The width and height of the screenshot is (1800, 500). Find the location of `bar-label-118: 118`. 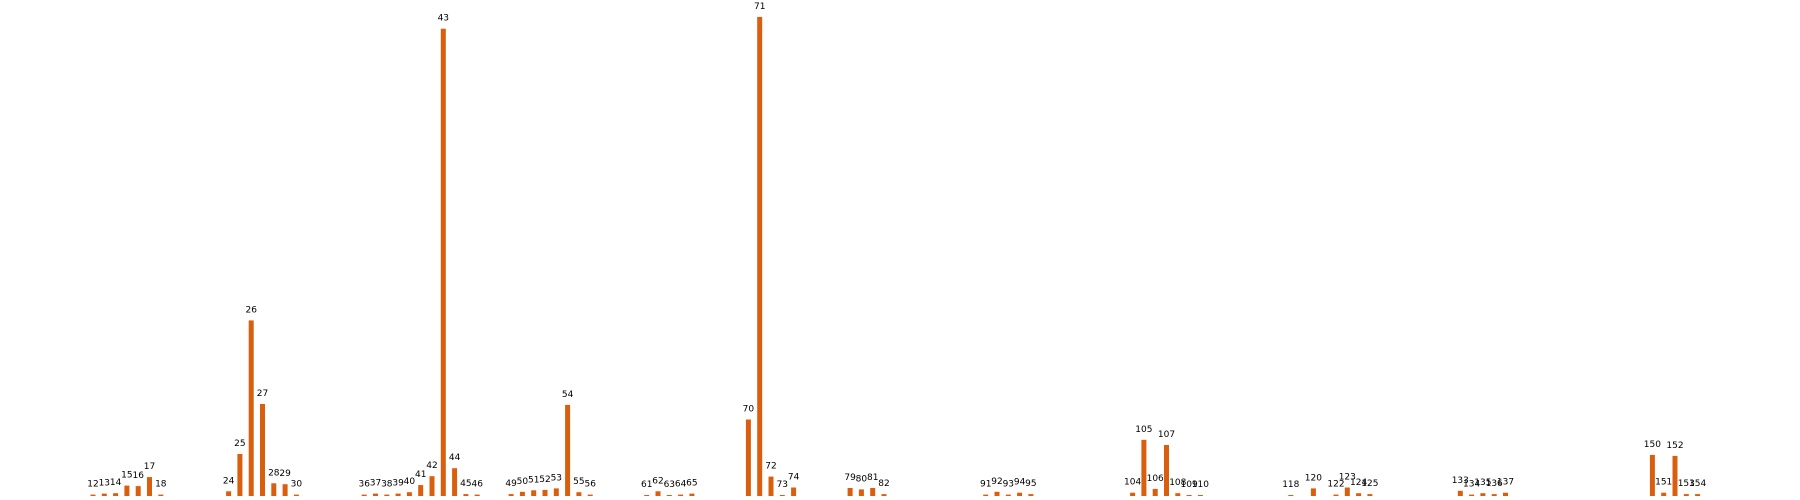

bar-label-118: 118 is located at coordinates (1290, 485).